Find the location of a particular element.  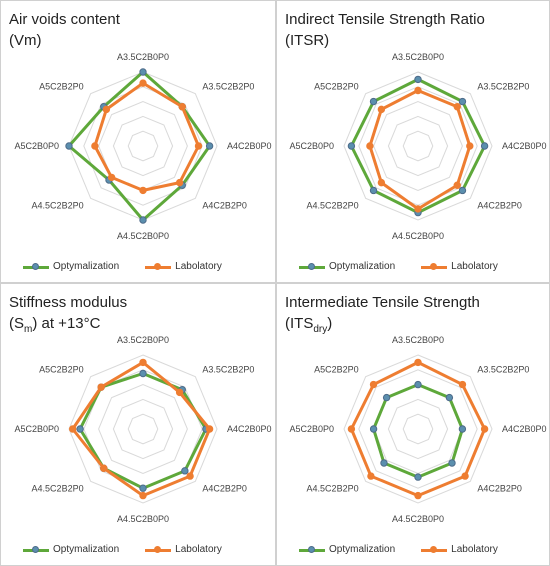

chart-title: Air voids content (Vm) is located at coordinates (64, 30).